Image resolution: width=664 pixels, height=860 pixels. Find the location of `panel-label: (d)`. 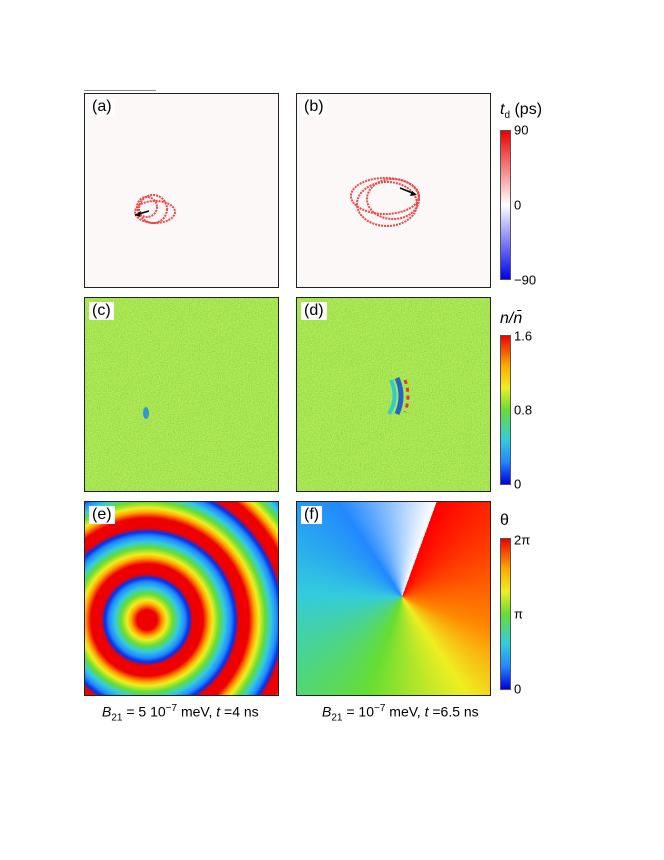

panel-label: (d) is located at coordinates (314, 311).